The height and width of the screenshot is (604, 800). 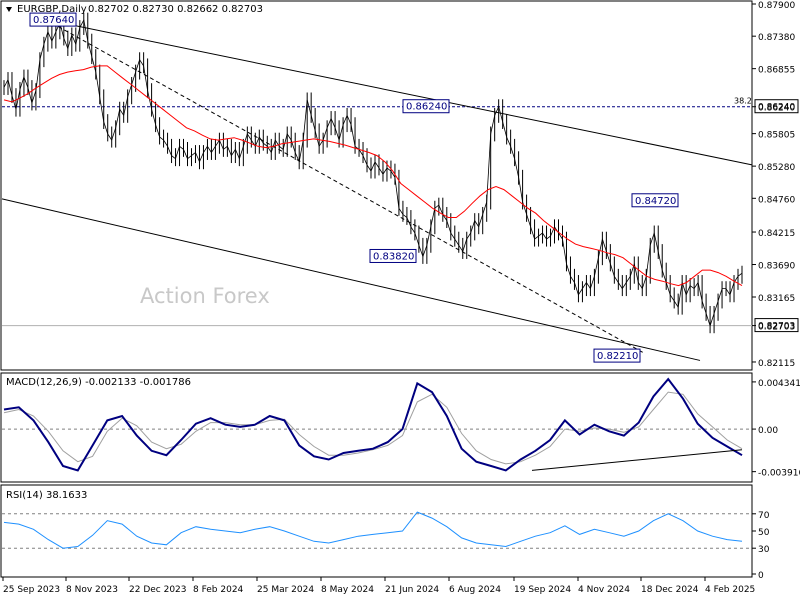 What do you see at coordinates (175, 9) in the screenshot?
I see `ohlc-values: 0.82702 0.82730 0.82662 0.82703` at bounding box center [175, 9].